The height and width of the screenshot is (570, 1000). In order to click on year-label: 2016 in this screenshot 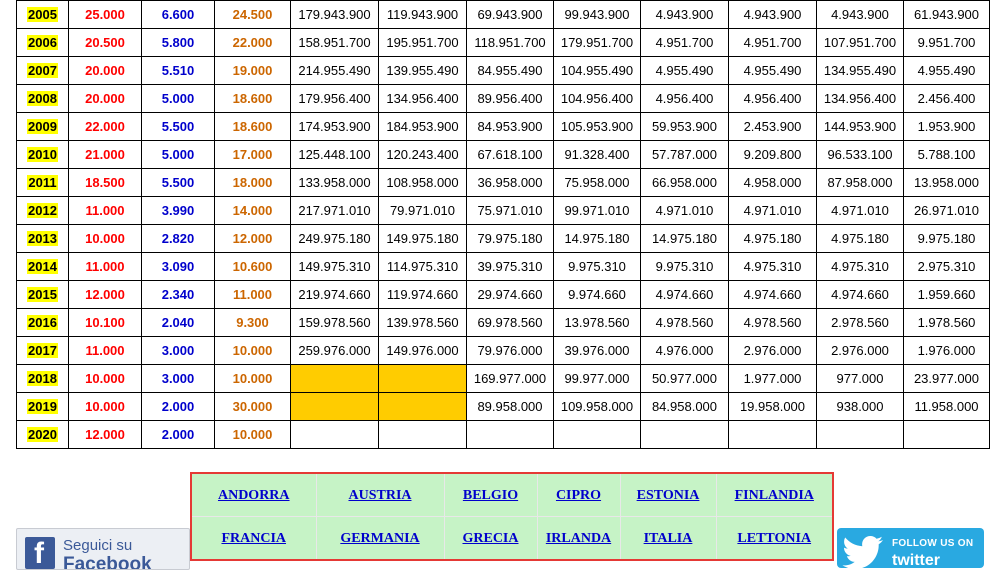, I will do `click(42, 322)`.